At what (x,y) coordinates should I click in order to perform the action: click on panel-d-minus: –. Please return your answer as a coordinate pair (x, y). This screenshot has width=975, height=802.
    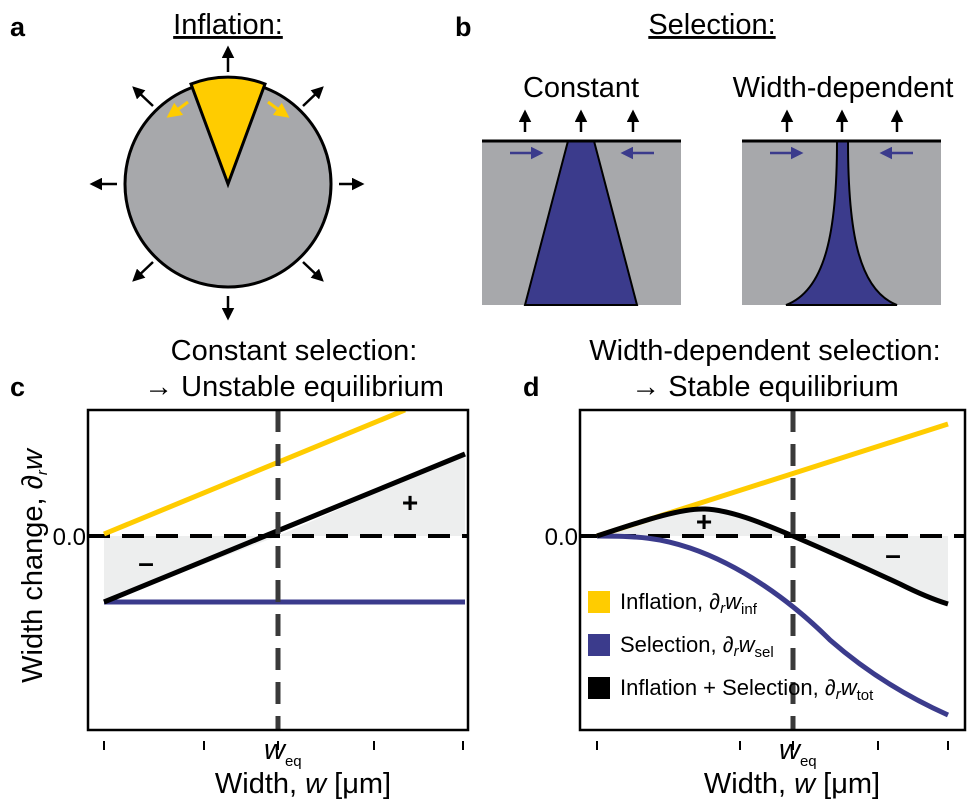
    Looking at the image, I should click on (893, 554).